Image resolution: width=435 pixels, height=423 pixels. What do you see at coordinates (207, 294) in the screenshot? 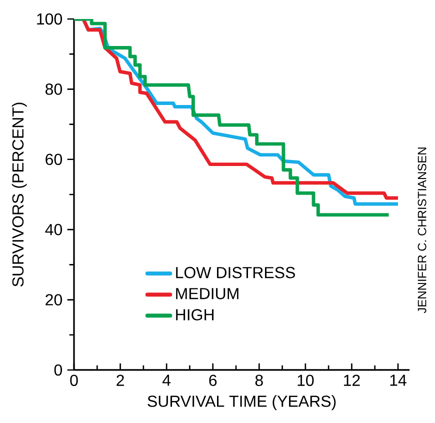
I see `legend-label: MEDIUM` at bounding box center [207, 294].